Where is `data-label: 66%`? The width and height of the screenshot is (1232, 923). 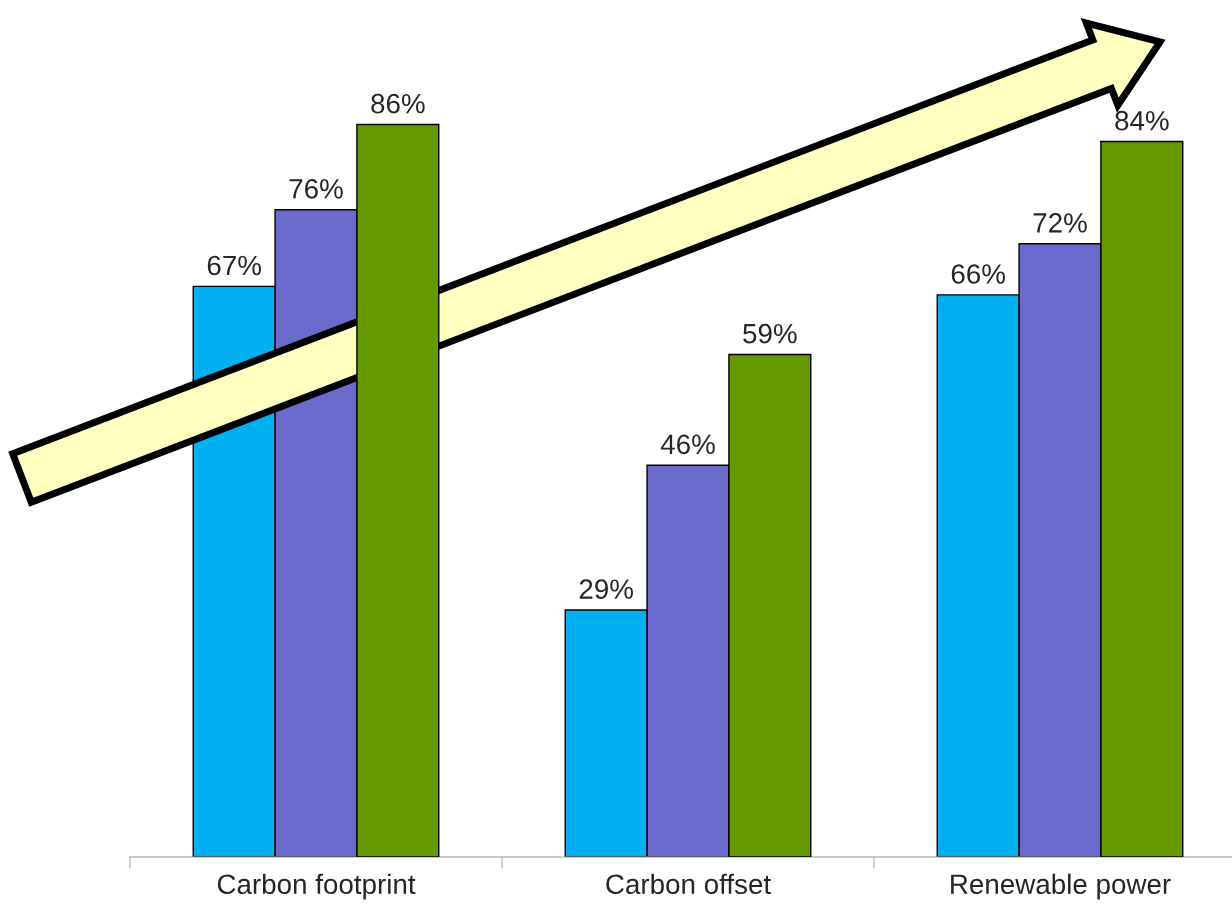 data-label: 66% is located at coordinates (978, 274).